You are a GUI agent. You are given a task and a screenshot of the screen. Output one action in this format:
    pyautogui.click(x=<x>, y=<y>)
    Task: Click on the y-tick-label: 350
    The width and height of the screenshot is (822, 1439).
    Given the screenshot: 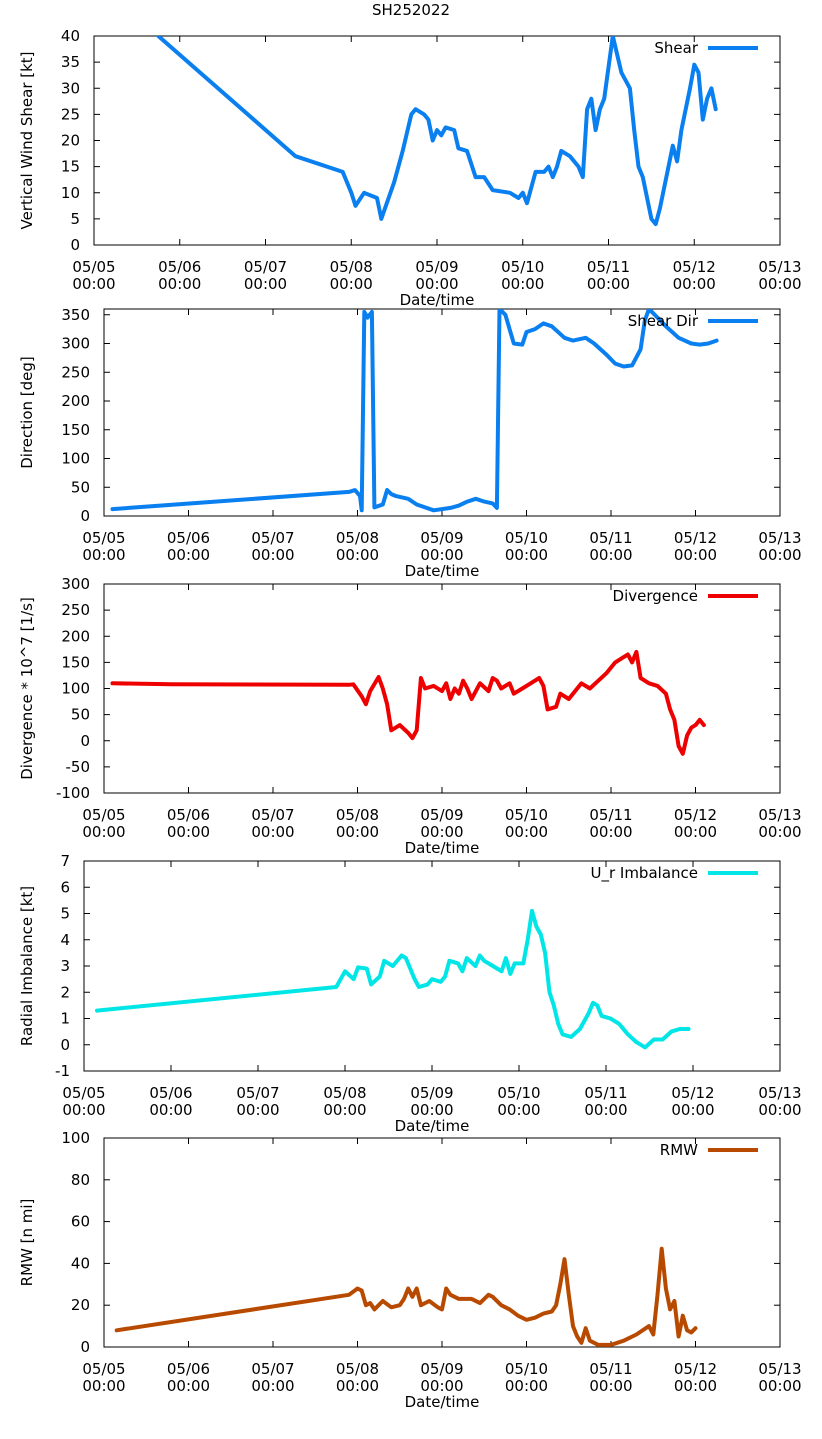 What is the action you would take?
    pyautogui.click(x=75, y=315)
    